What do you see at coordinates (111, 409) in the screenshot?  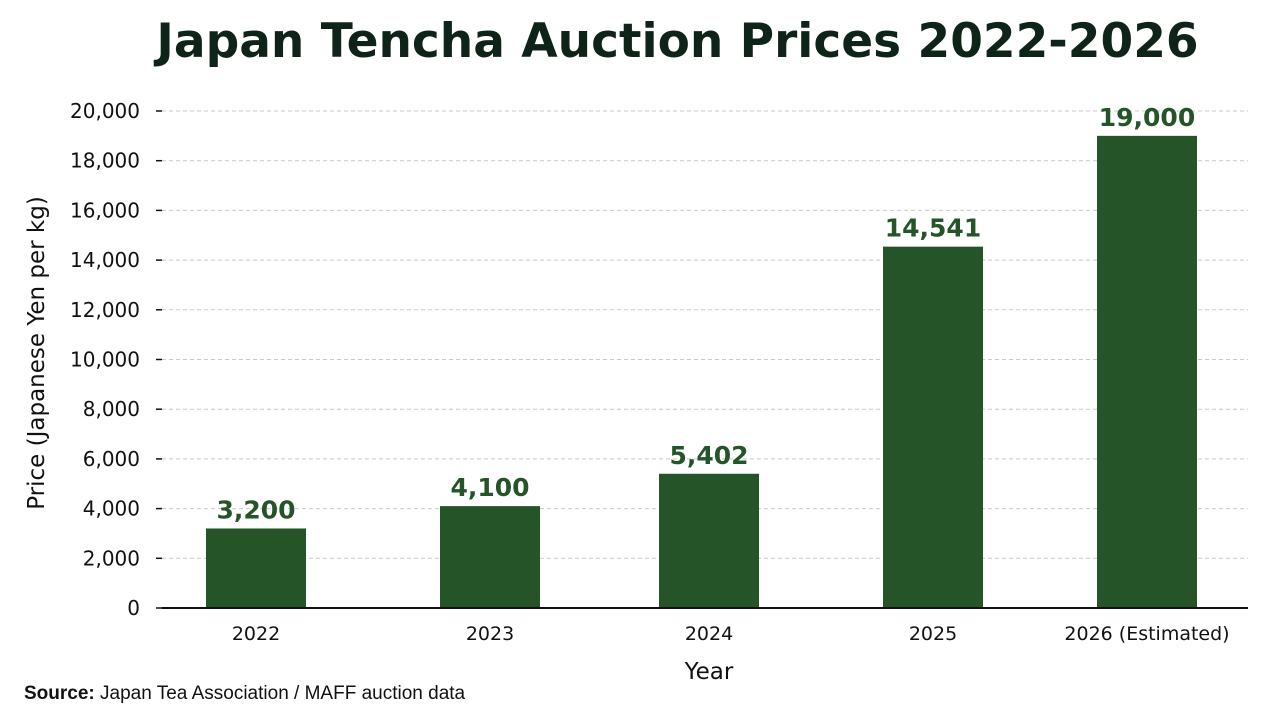 I see `y-tick-label: 8,000` at bounding box center [111, 409].